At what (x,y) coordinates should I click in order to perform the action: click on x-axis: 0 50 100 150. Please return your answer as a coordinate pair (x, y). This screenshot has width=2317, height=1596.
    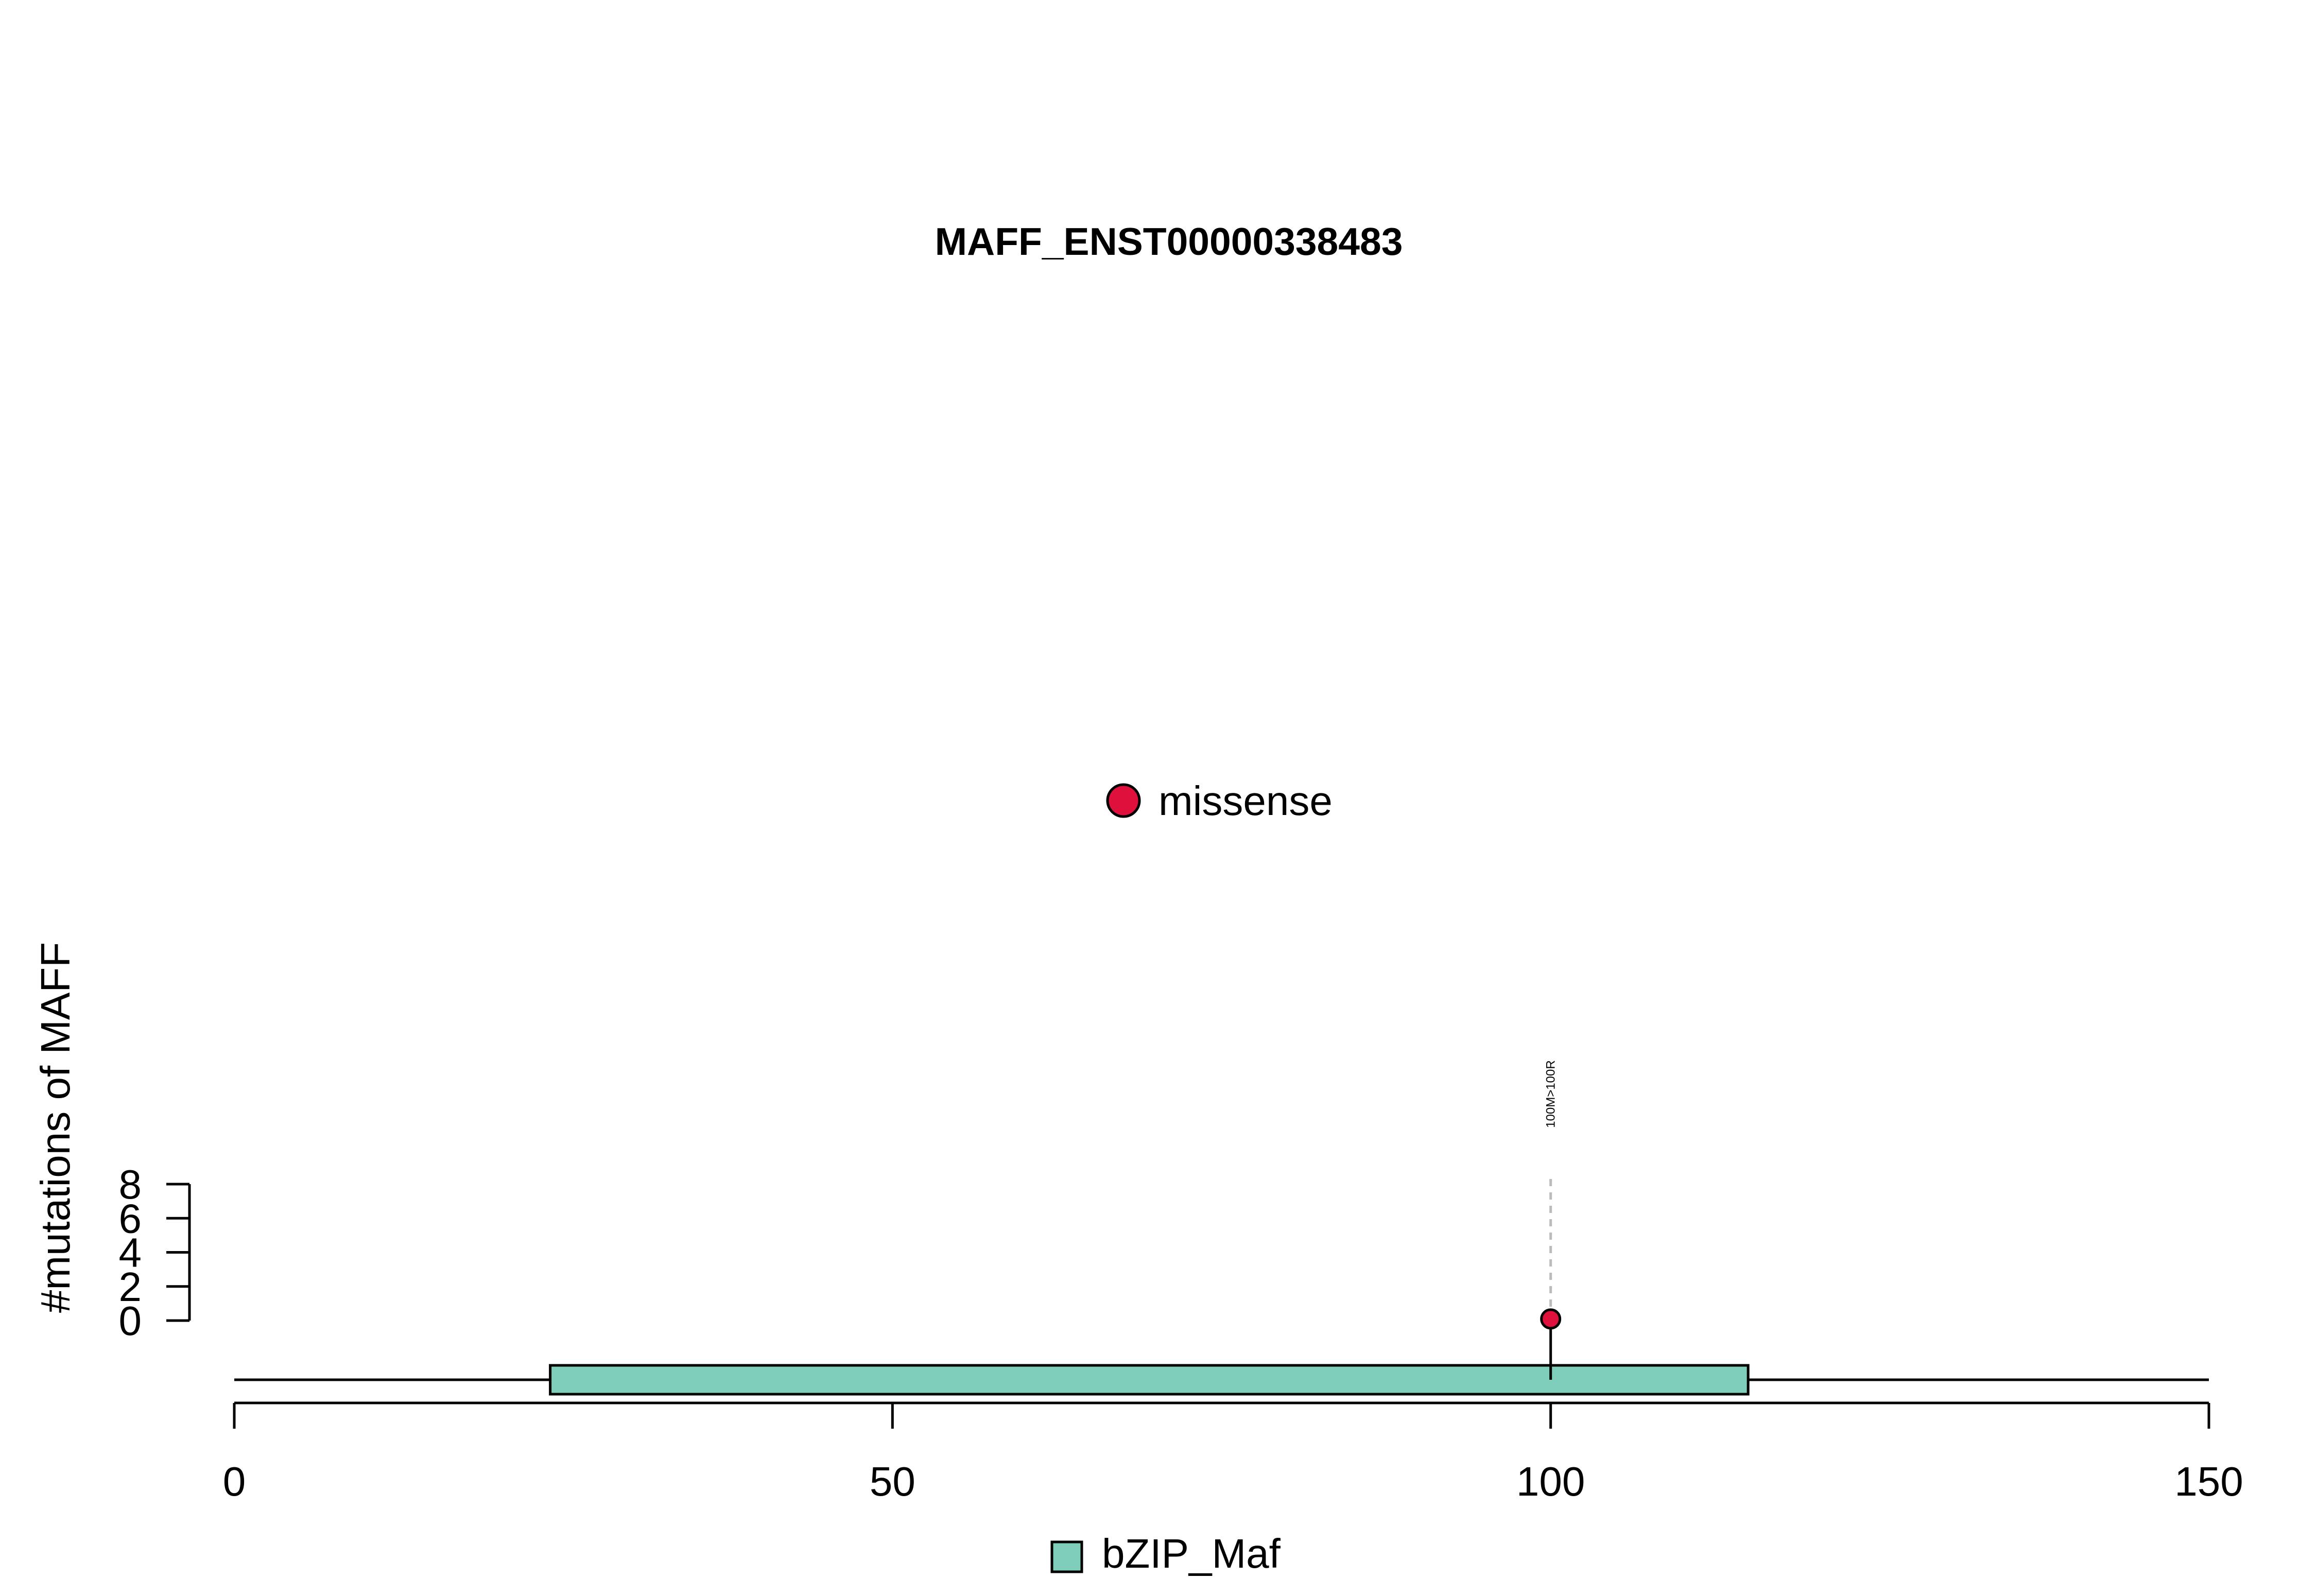
    Looking at the image, I should click on (1233, 1453).